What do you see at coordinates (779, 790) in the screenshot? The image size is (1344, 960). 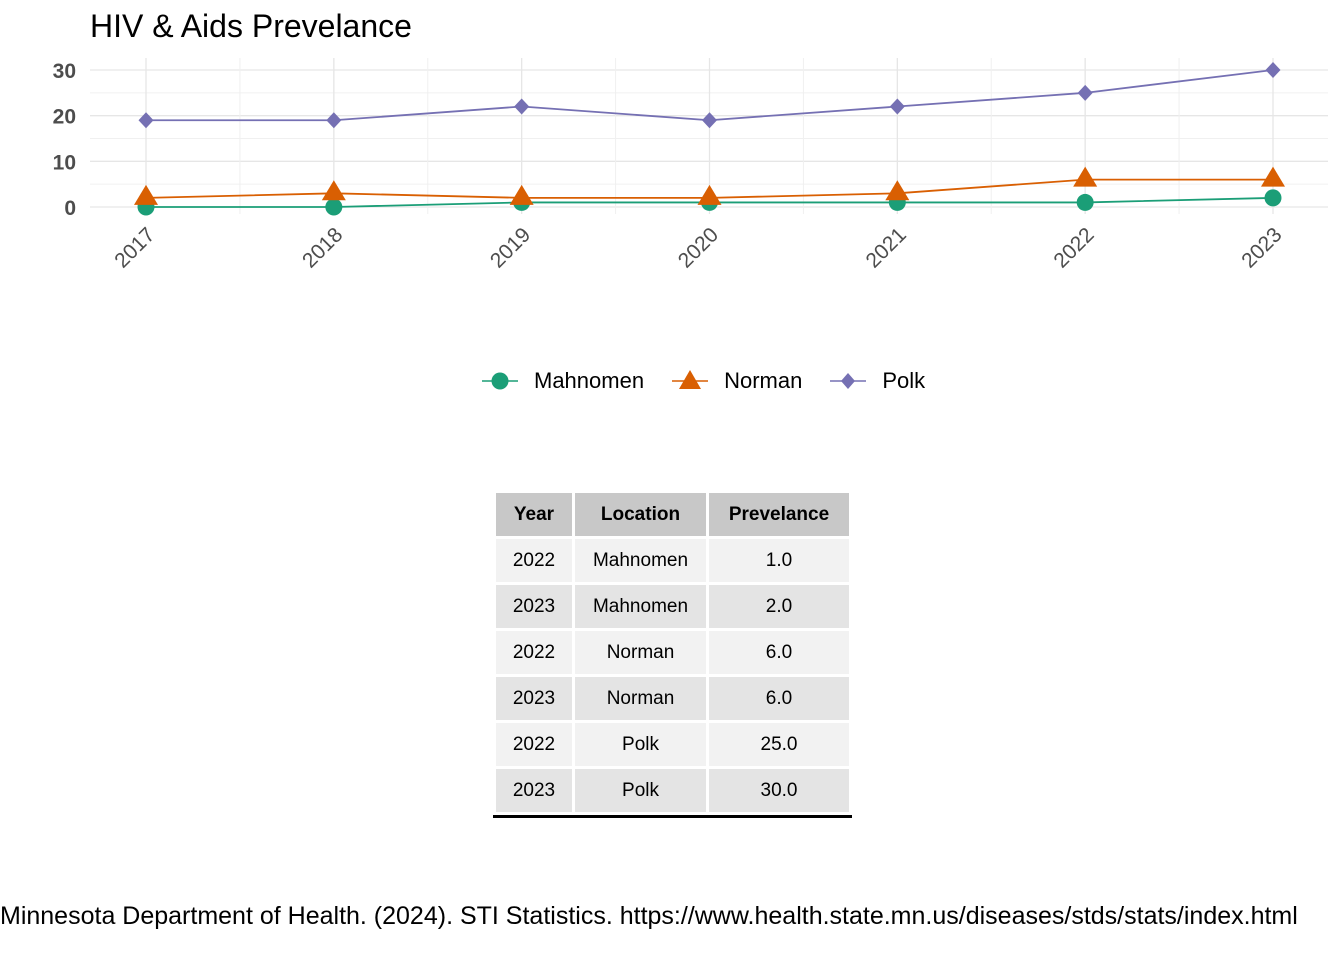 I see `cell-prevelance: 30.0` at bounding box center [779, 790].